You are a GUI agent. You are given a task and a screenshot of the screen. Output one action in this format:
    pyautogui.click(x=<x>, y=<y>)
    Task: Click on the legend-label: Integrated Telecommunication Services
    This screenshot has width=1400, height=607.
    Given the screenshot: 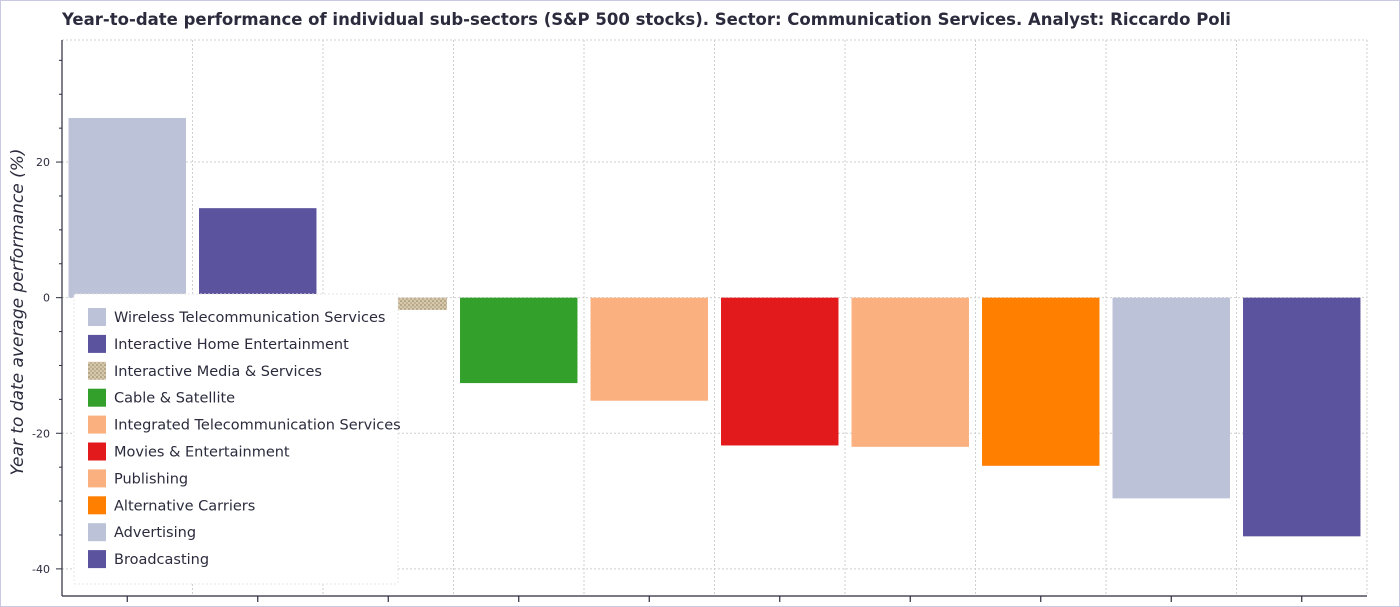 What is the action you would take?
    pyautogui.click(x=257, y=426)
    